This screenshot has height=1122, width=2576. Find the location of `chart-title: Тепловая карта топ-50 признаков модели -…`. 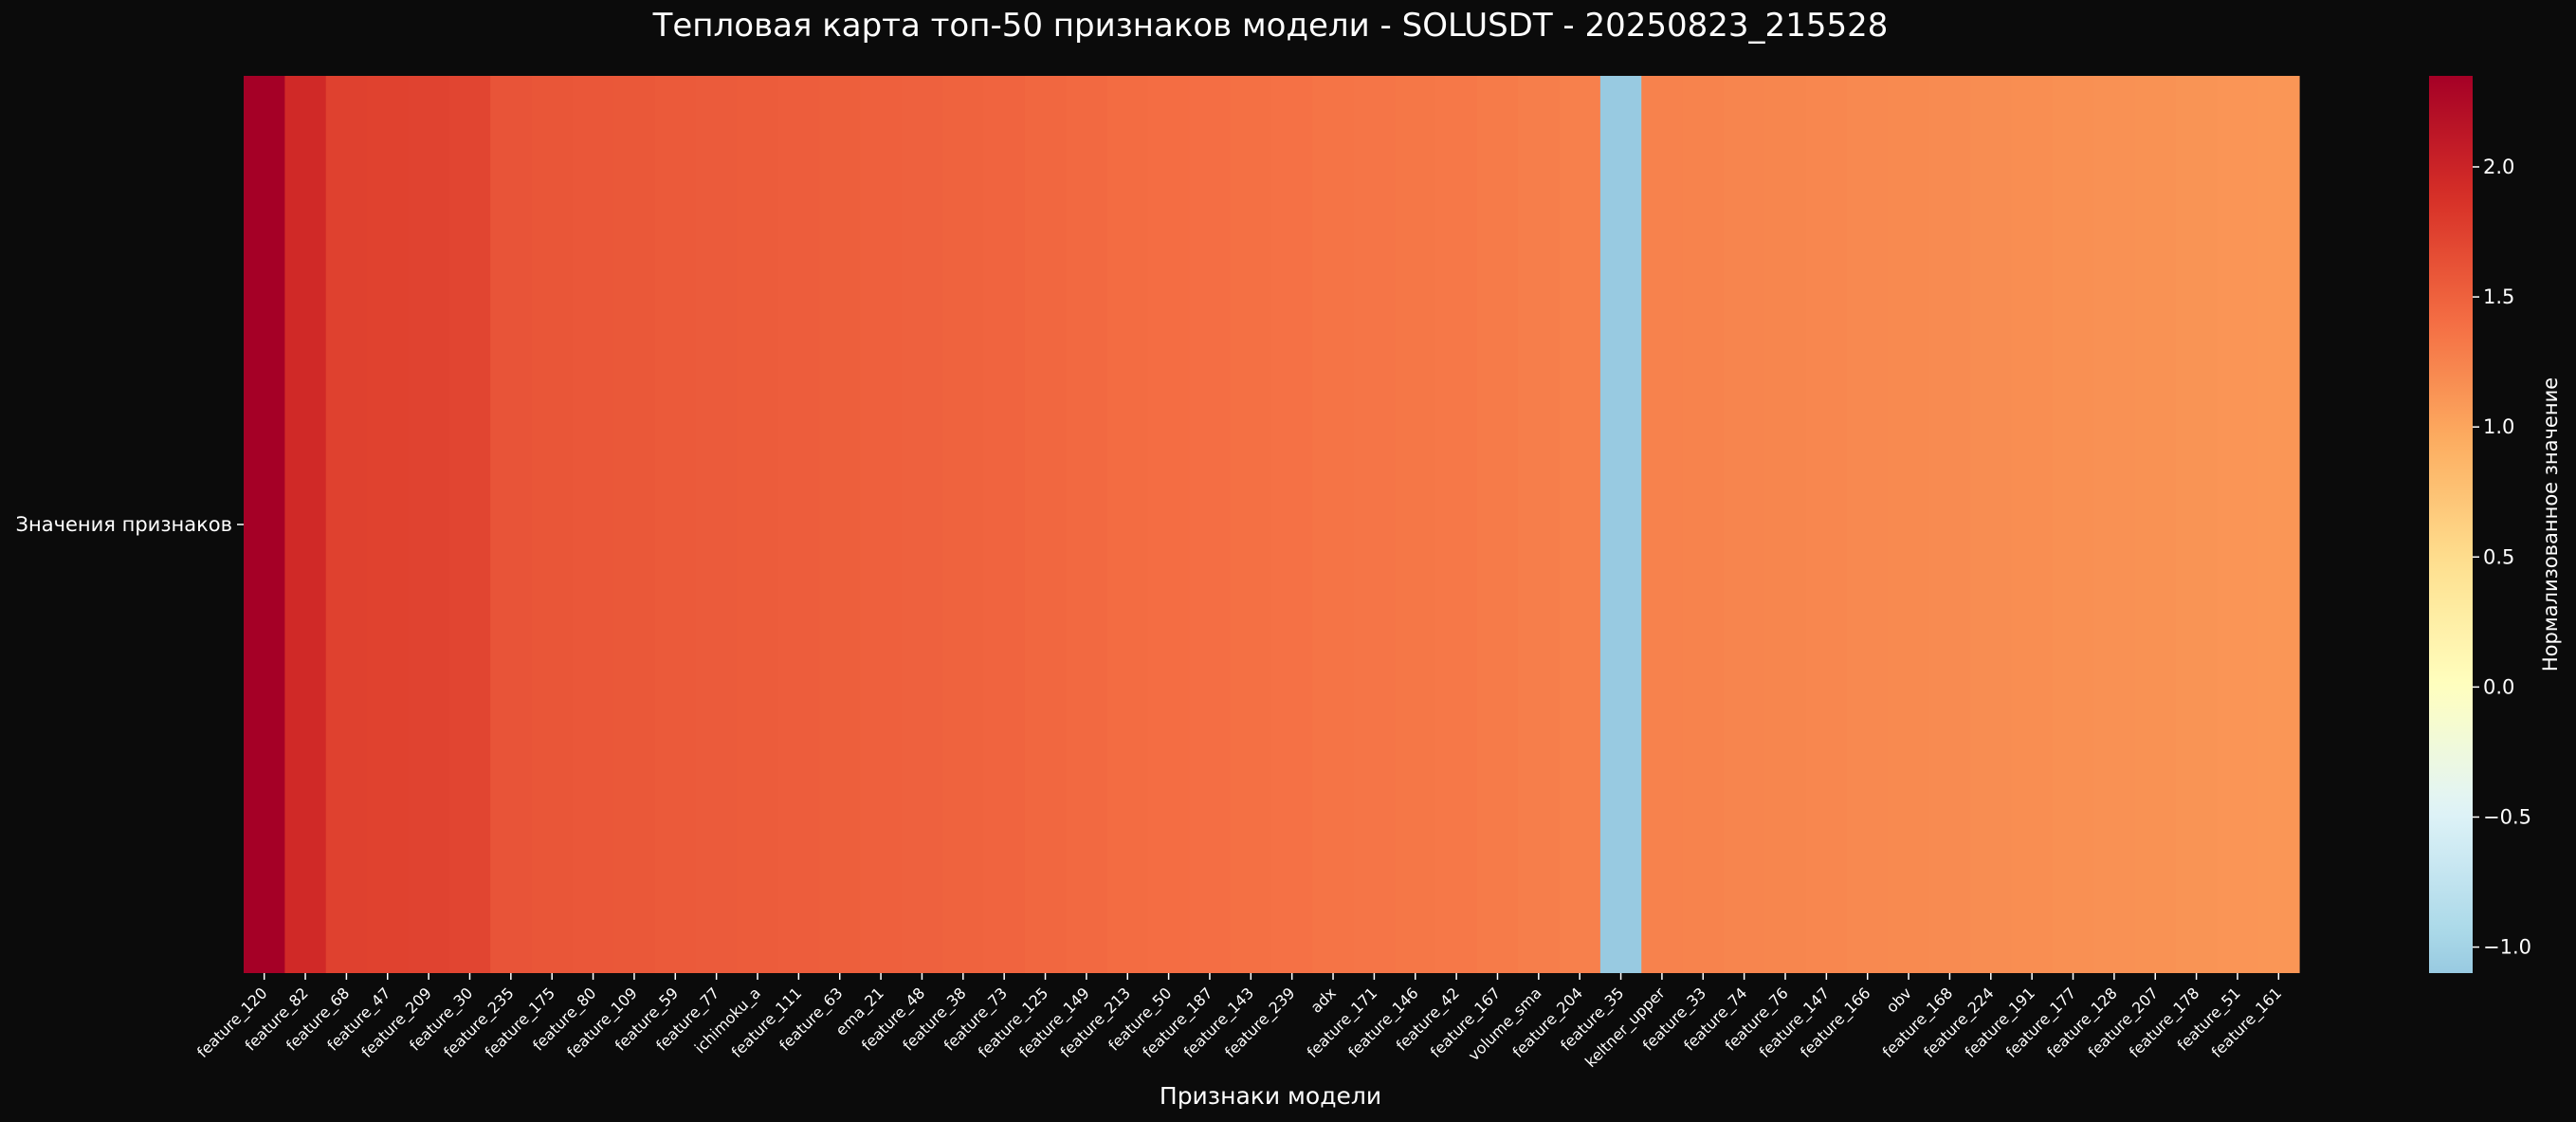

chart-title: Тепловая карта топ-50 признаков модели -… is located at coordinates (1270, 26).